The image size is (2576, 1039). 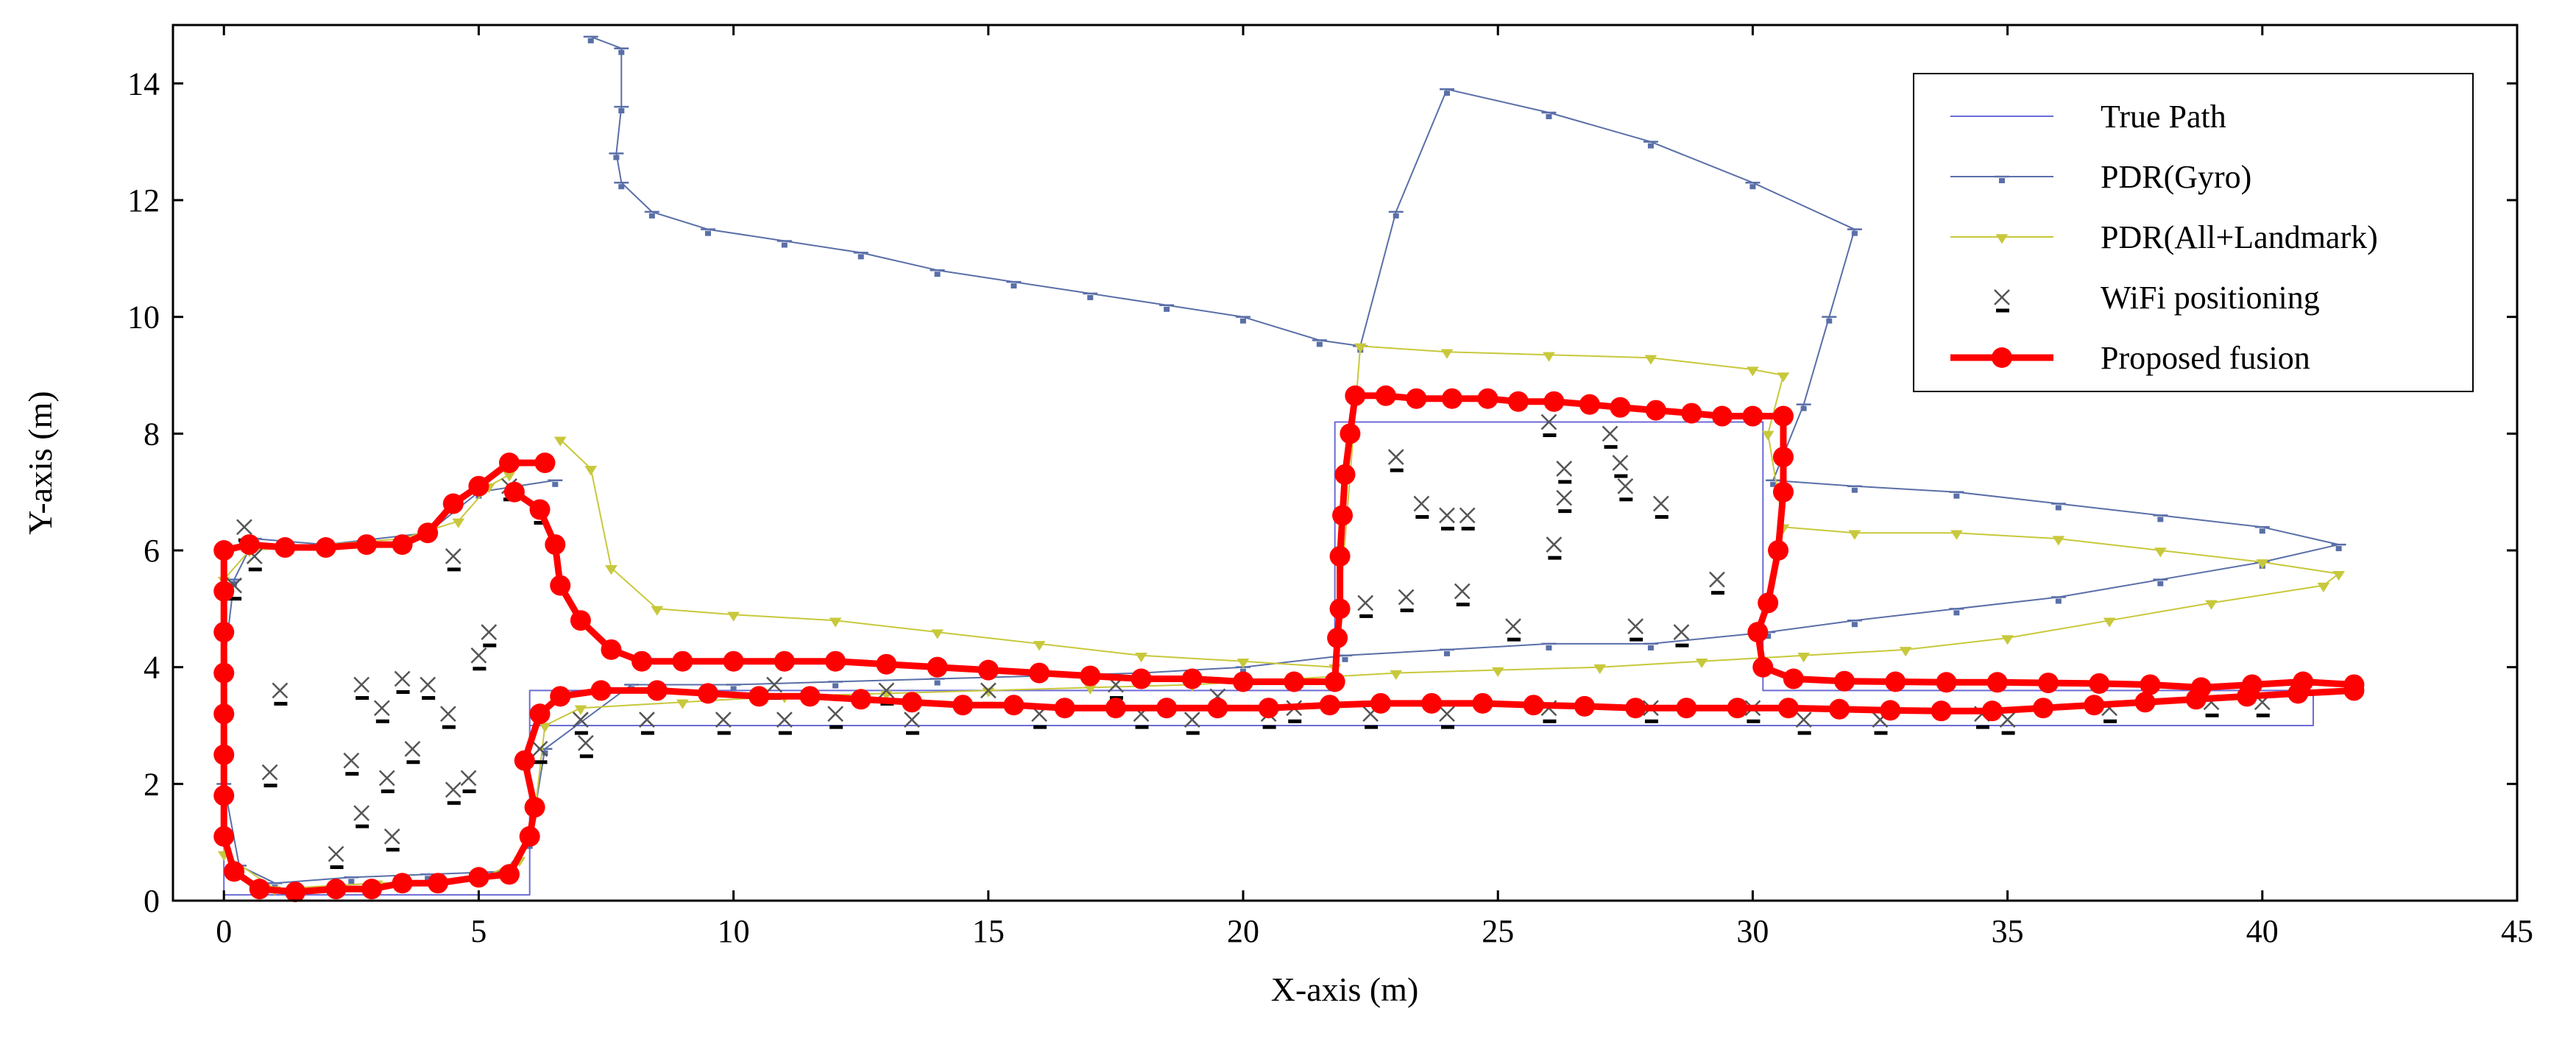 I want to click on legend-label: PDR(All+Landmark), so click(x=2239, y=237).